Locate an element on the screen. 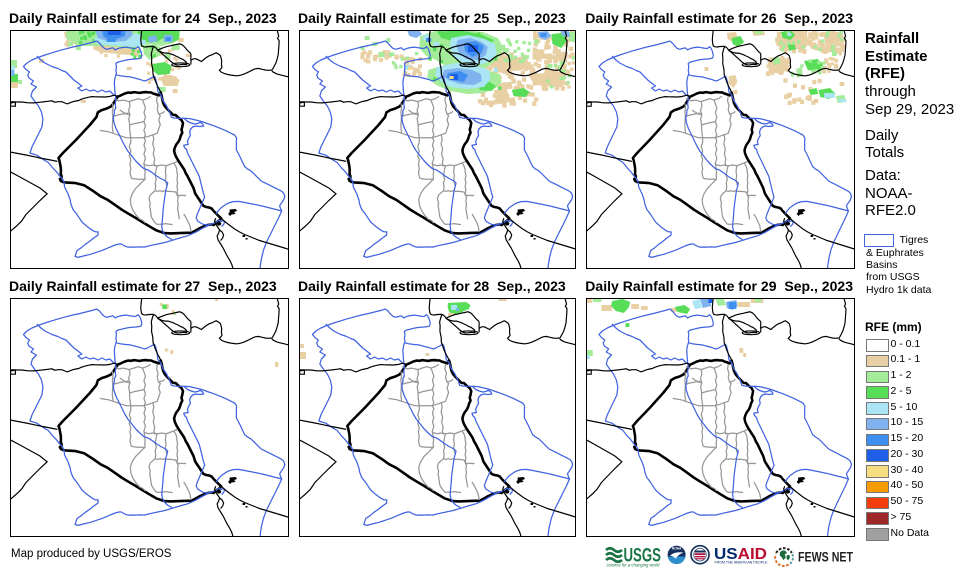 The width and height of the screenshot is (967, 576). svg-text: NOAA is located at coordinates (677, 549).